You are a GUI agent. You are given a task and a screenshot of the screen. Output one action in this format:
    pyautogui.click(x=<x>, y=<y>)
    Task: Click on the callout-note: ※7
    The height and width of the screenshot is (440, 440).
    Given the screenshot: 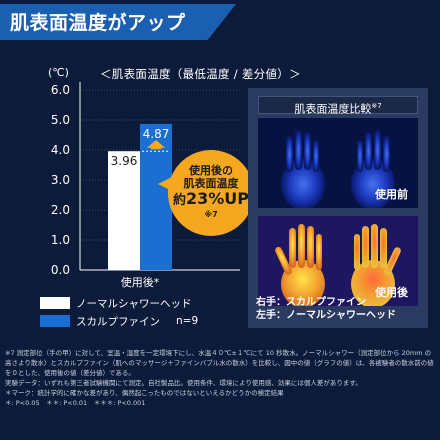 What is the action you would take?
    pyautogui.click(x=211, y=214)
    